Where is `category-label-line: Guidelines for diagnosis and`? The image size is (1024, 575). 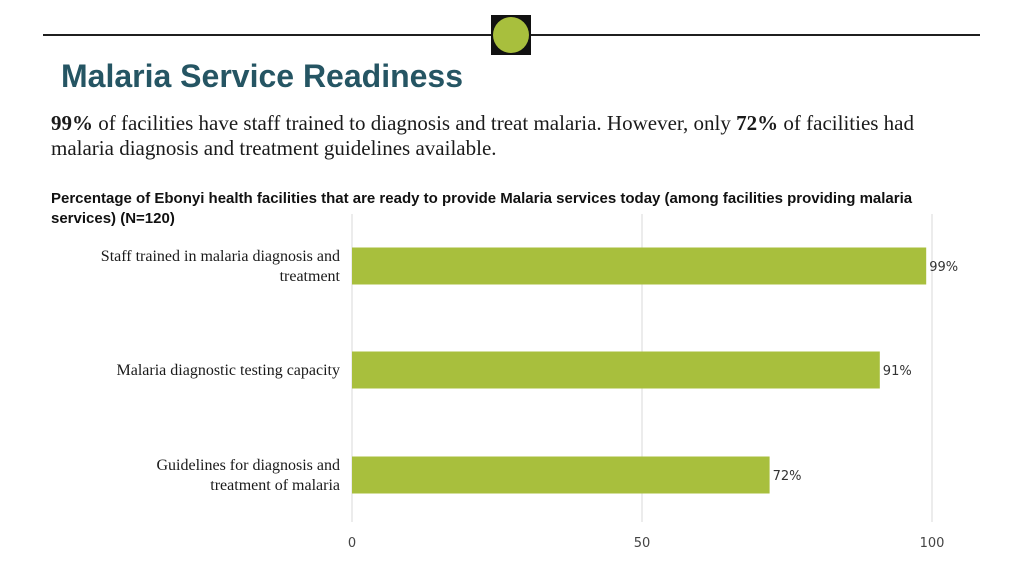 category-label-line: Guidelines for diagnosis and is located at coordinates (248, 465).